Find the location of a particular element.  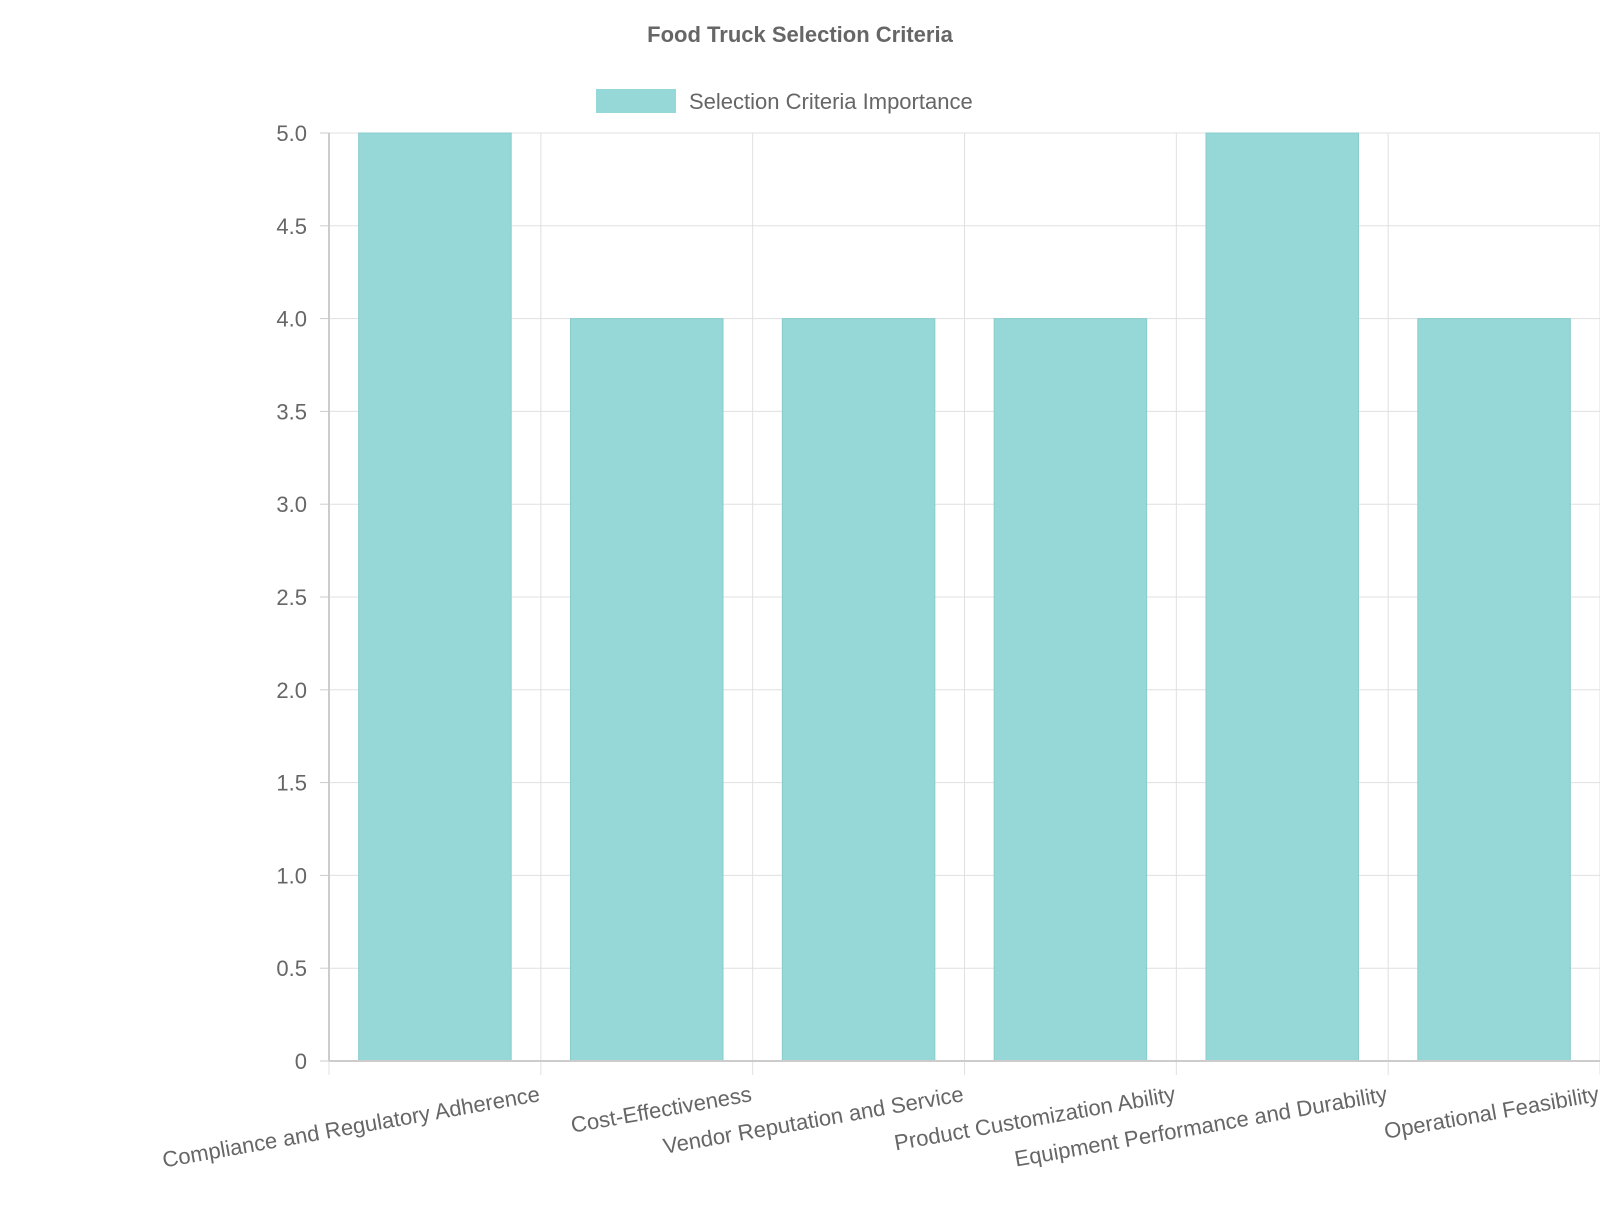

x-tick-label: Operational Feasibility is located at coordinates (1491, 1112).